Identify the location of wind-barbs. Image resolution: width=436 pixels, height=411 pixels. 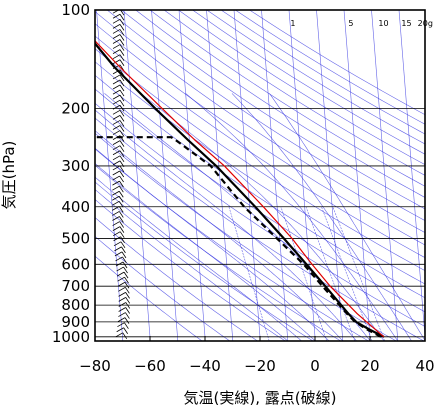
(121, 175).